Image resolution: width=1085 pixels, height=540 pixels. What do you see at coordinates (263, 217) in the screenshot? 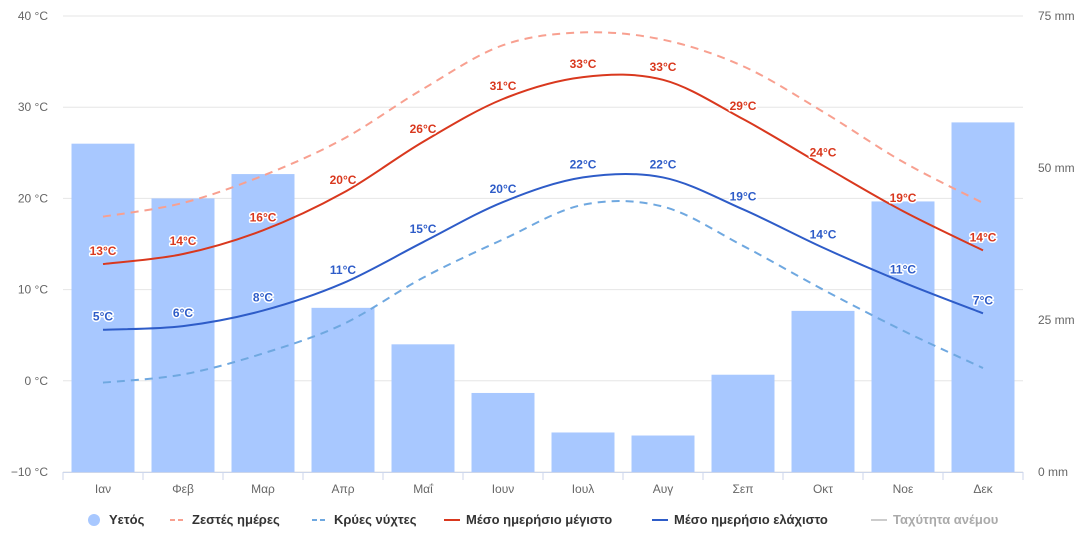
I see `mean-daily-max-label: 16°C` at bounding box center [263, 217].